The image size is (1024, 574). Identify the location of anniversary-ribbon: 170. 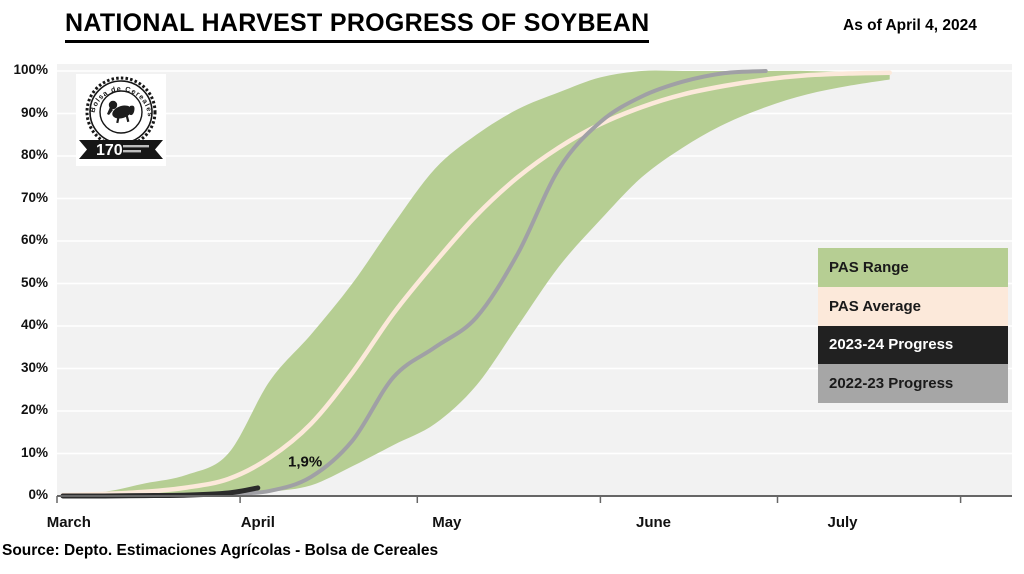
(121, 149).